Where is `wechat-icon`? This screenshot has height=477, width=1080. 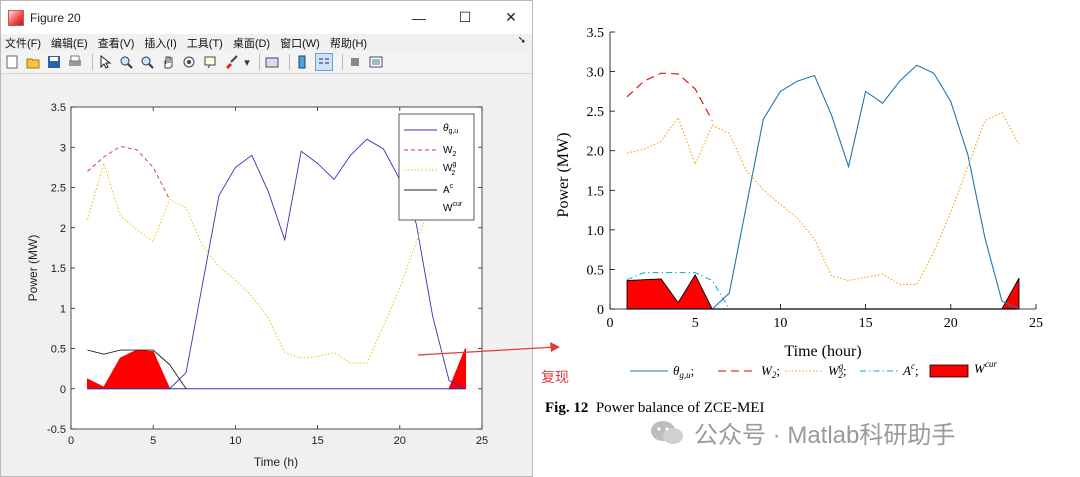 wechat-icon is located at coordinates (667, 433).